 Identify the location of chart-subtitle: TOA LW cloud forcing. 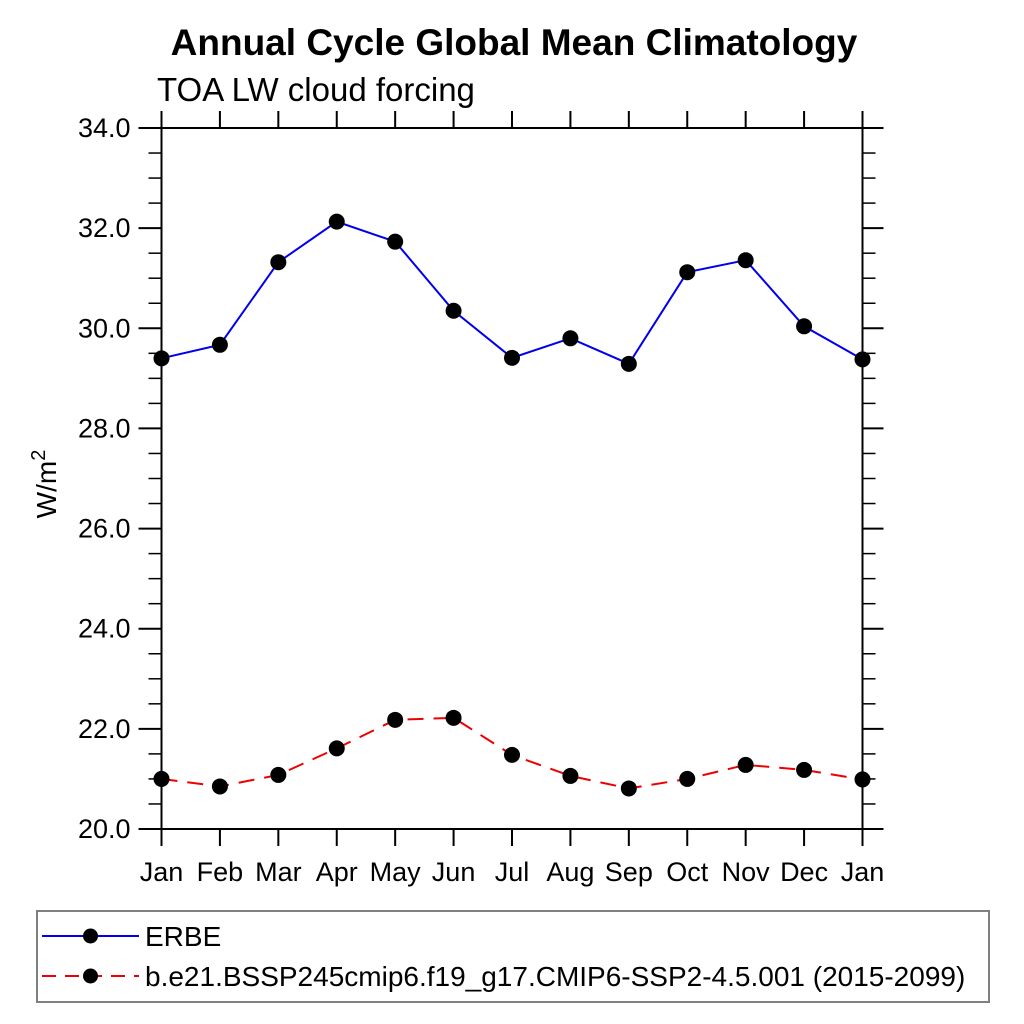
(316, 89).